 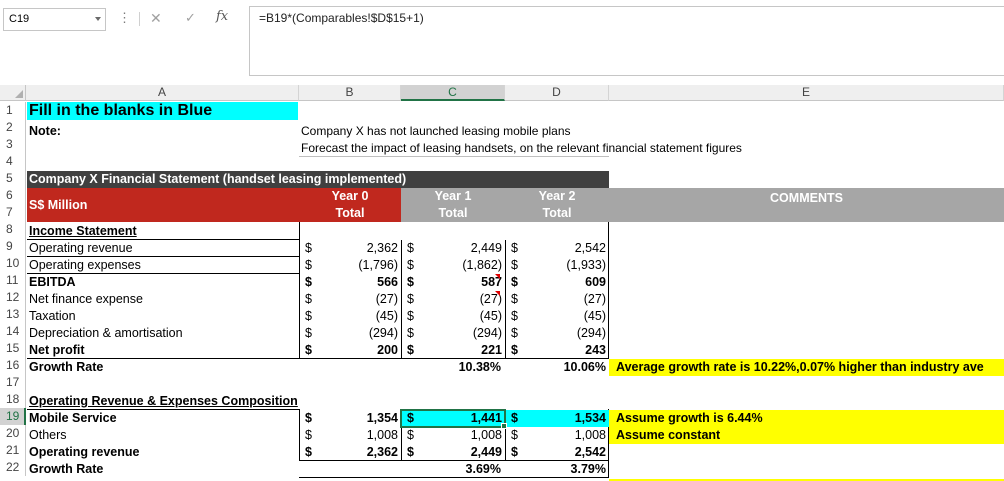 What do you see at coordinates (586, 265) in the screenshot?
I see `cell-d10: (1,933)` at bounding box center [586, 265].